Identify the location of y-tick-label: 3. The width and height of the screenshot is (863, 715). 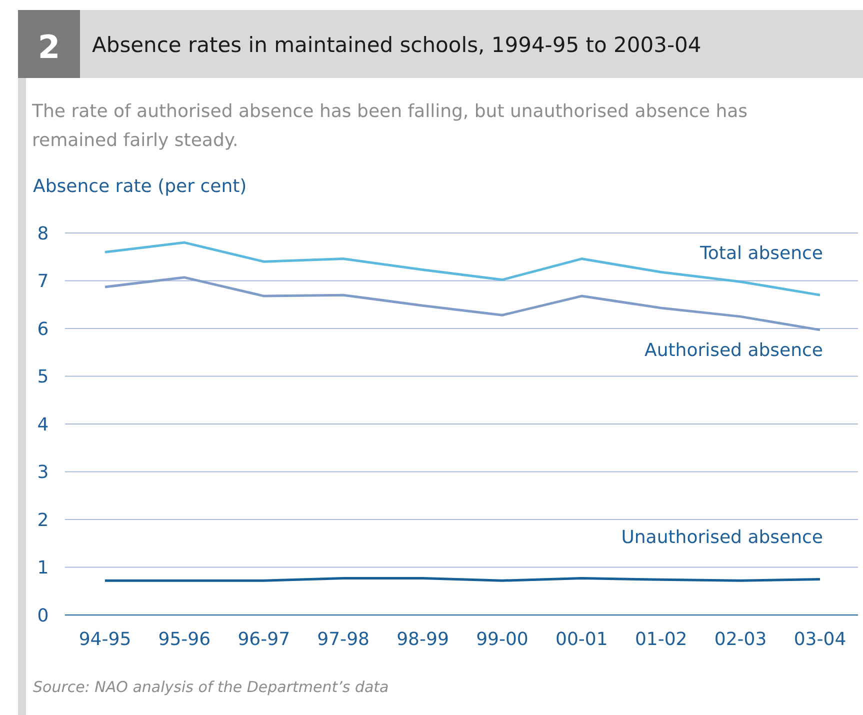
(43, 473).